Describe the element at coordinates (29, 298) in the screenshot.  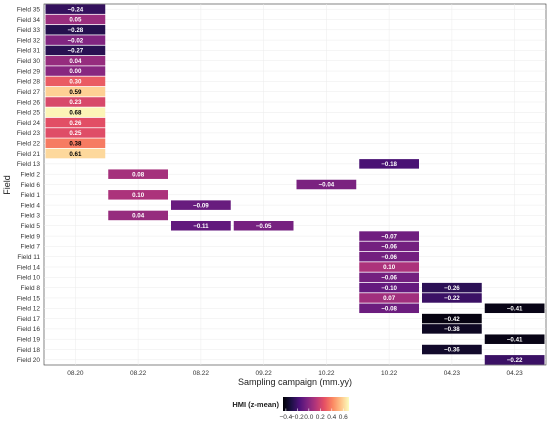
I see `y-tick-label: Field 15` at that location.